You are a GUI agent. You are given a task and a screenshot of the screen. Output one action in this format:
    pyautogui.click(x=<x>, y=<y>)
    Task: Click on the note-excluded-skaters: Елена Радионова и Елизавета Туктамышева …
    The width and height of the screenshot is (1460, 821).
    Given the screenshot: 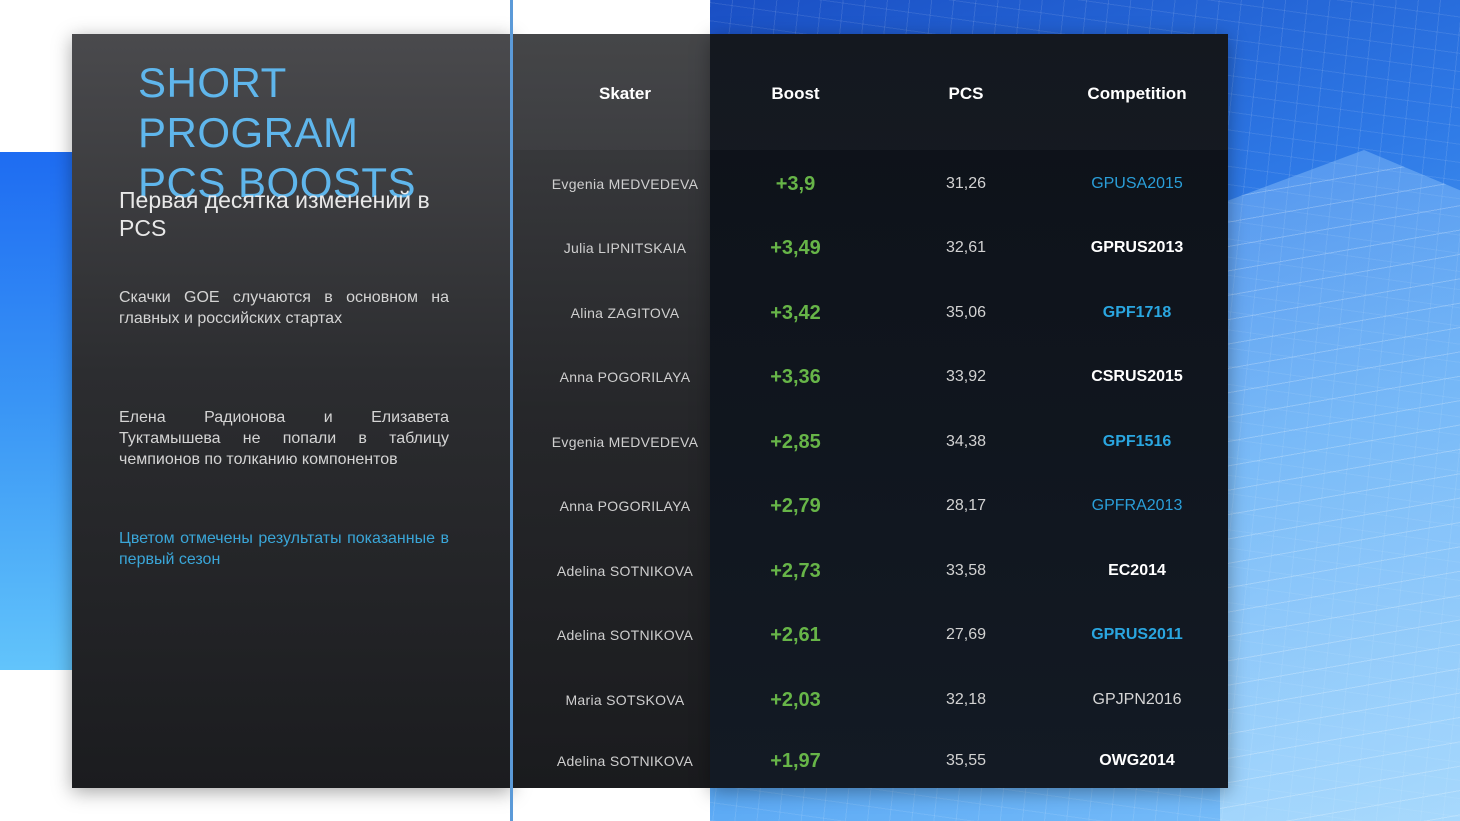 What is the action you would take?
    pyautogui.click(x=284, y=438)
    